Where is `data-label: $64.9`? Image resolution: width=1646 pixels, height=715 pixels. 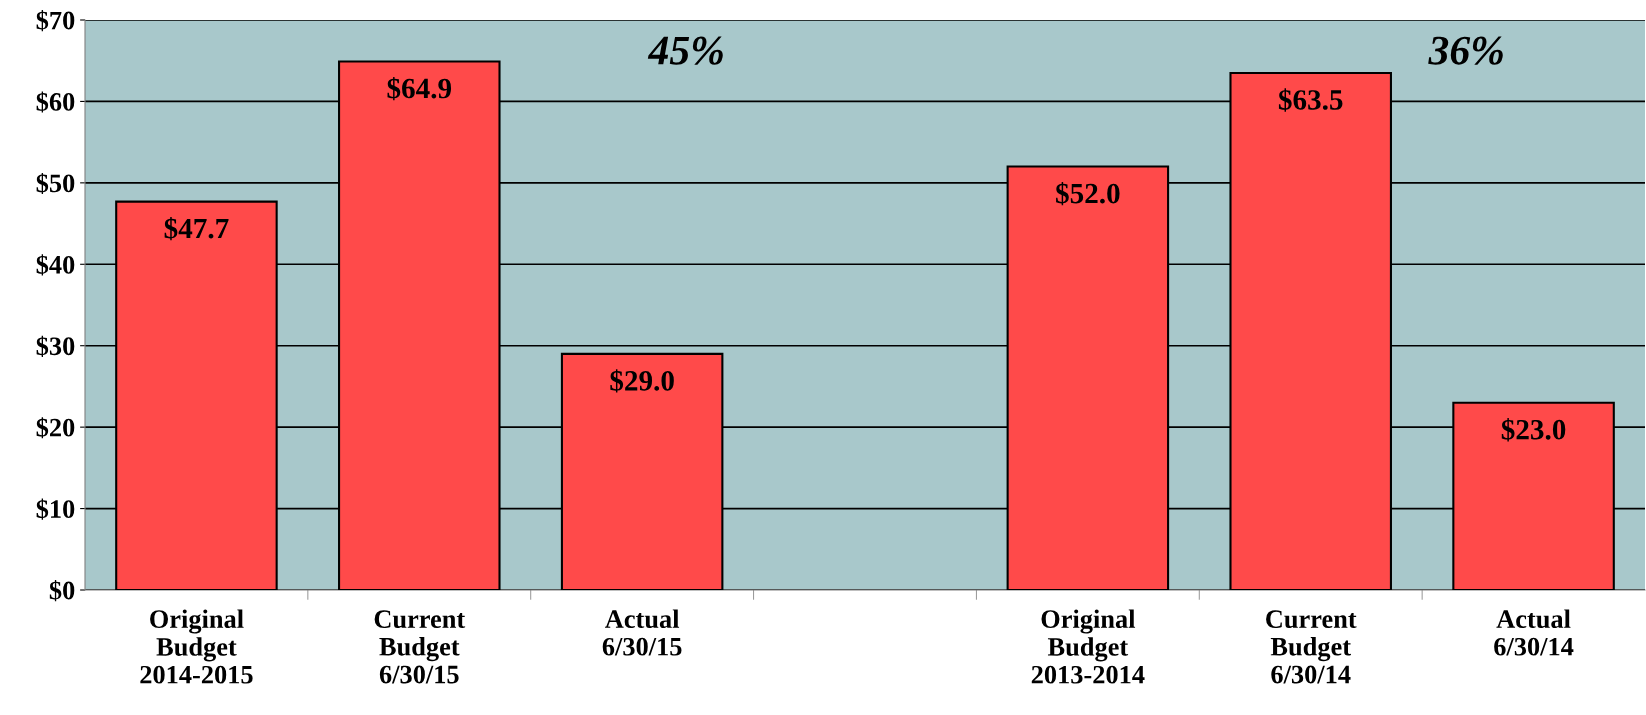
data-label: $64.9 is located at coordinates (419, 88).